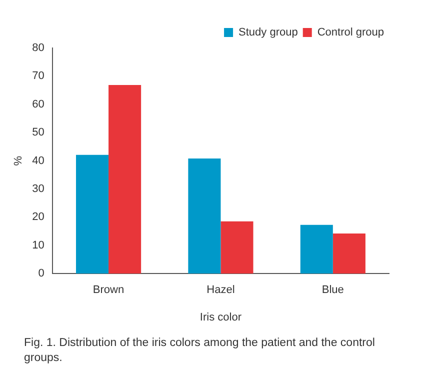 Image resolution: width=427 pixels, height=383 pixels. I want to click on y-tick-label: 20, so click(38, 217).